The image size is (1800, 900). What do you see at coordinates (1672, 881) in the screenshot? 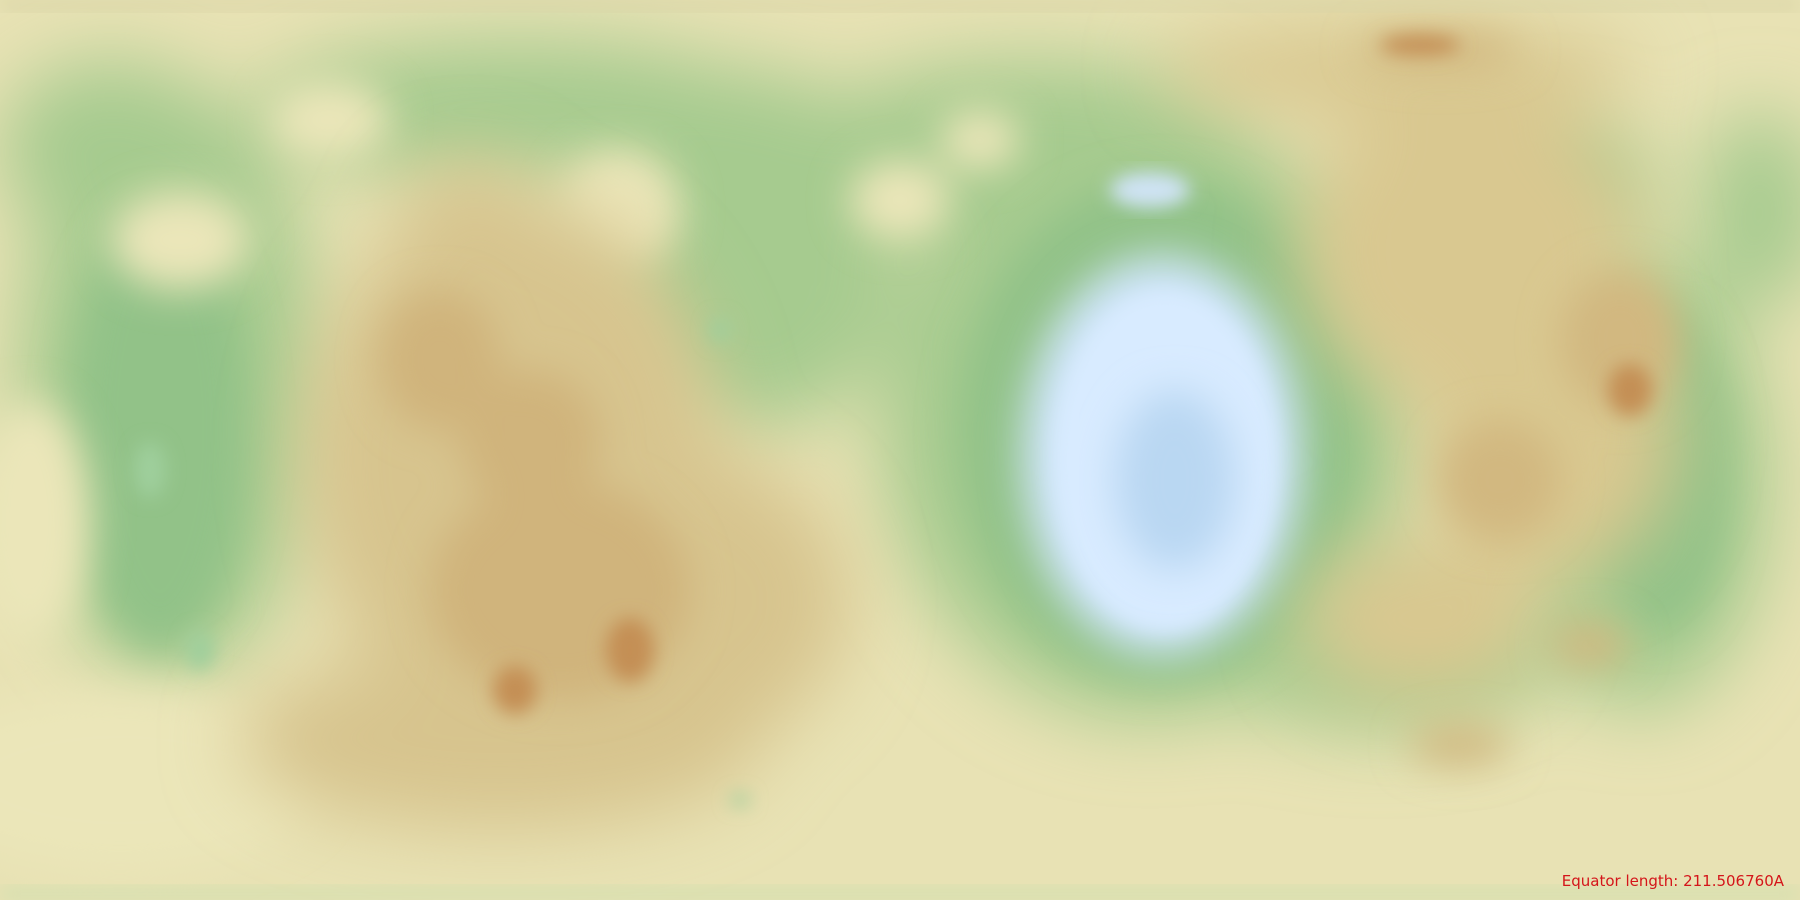
I see `equator-length-readout: Equator length: 211.506760A` at bounding box center [1672, 881].